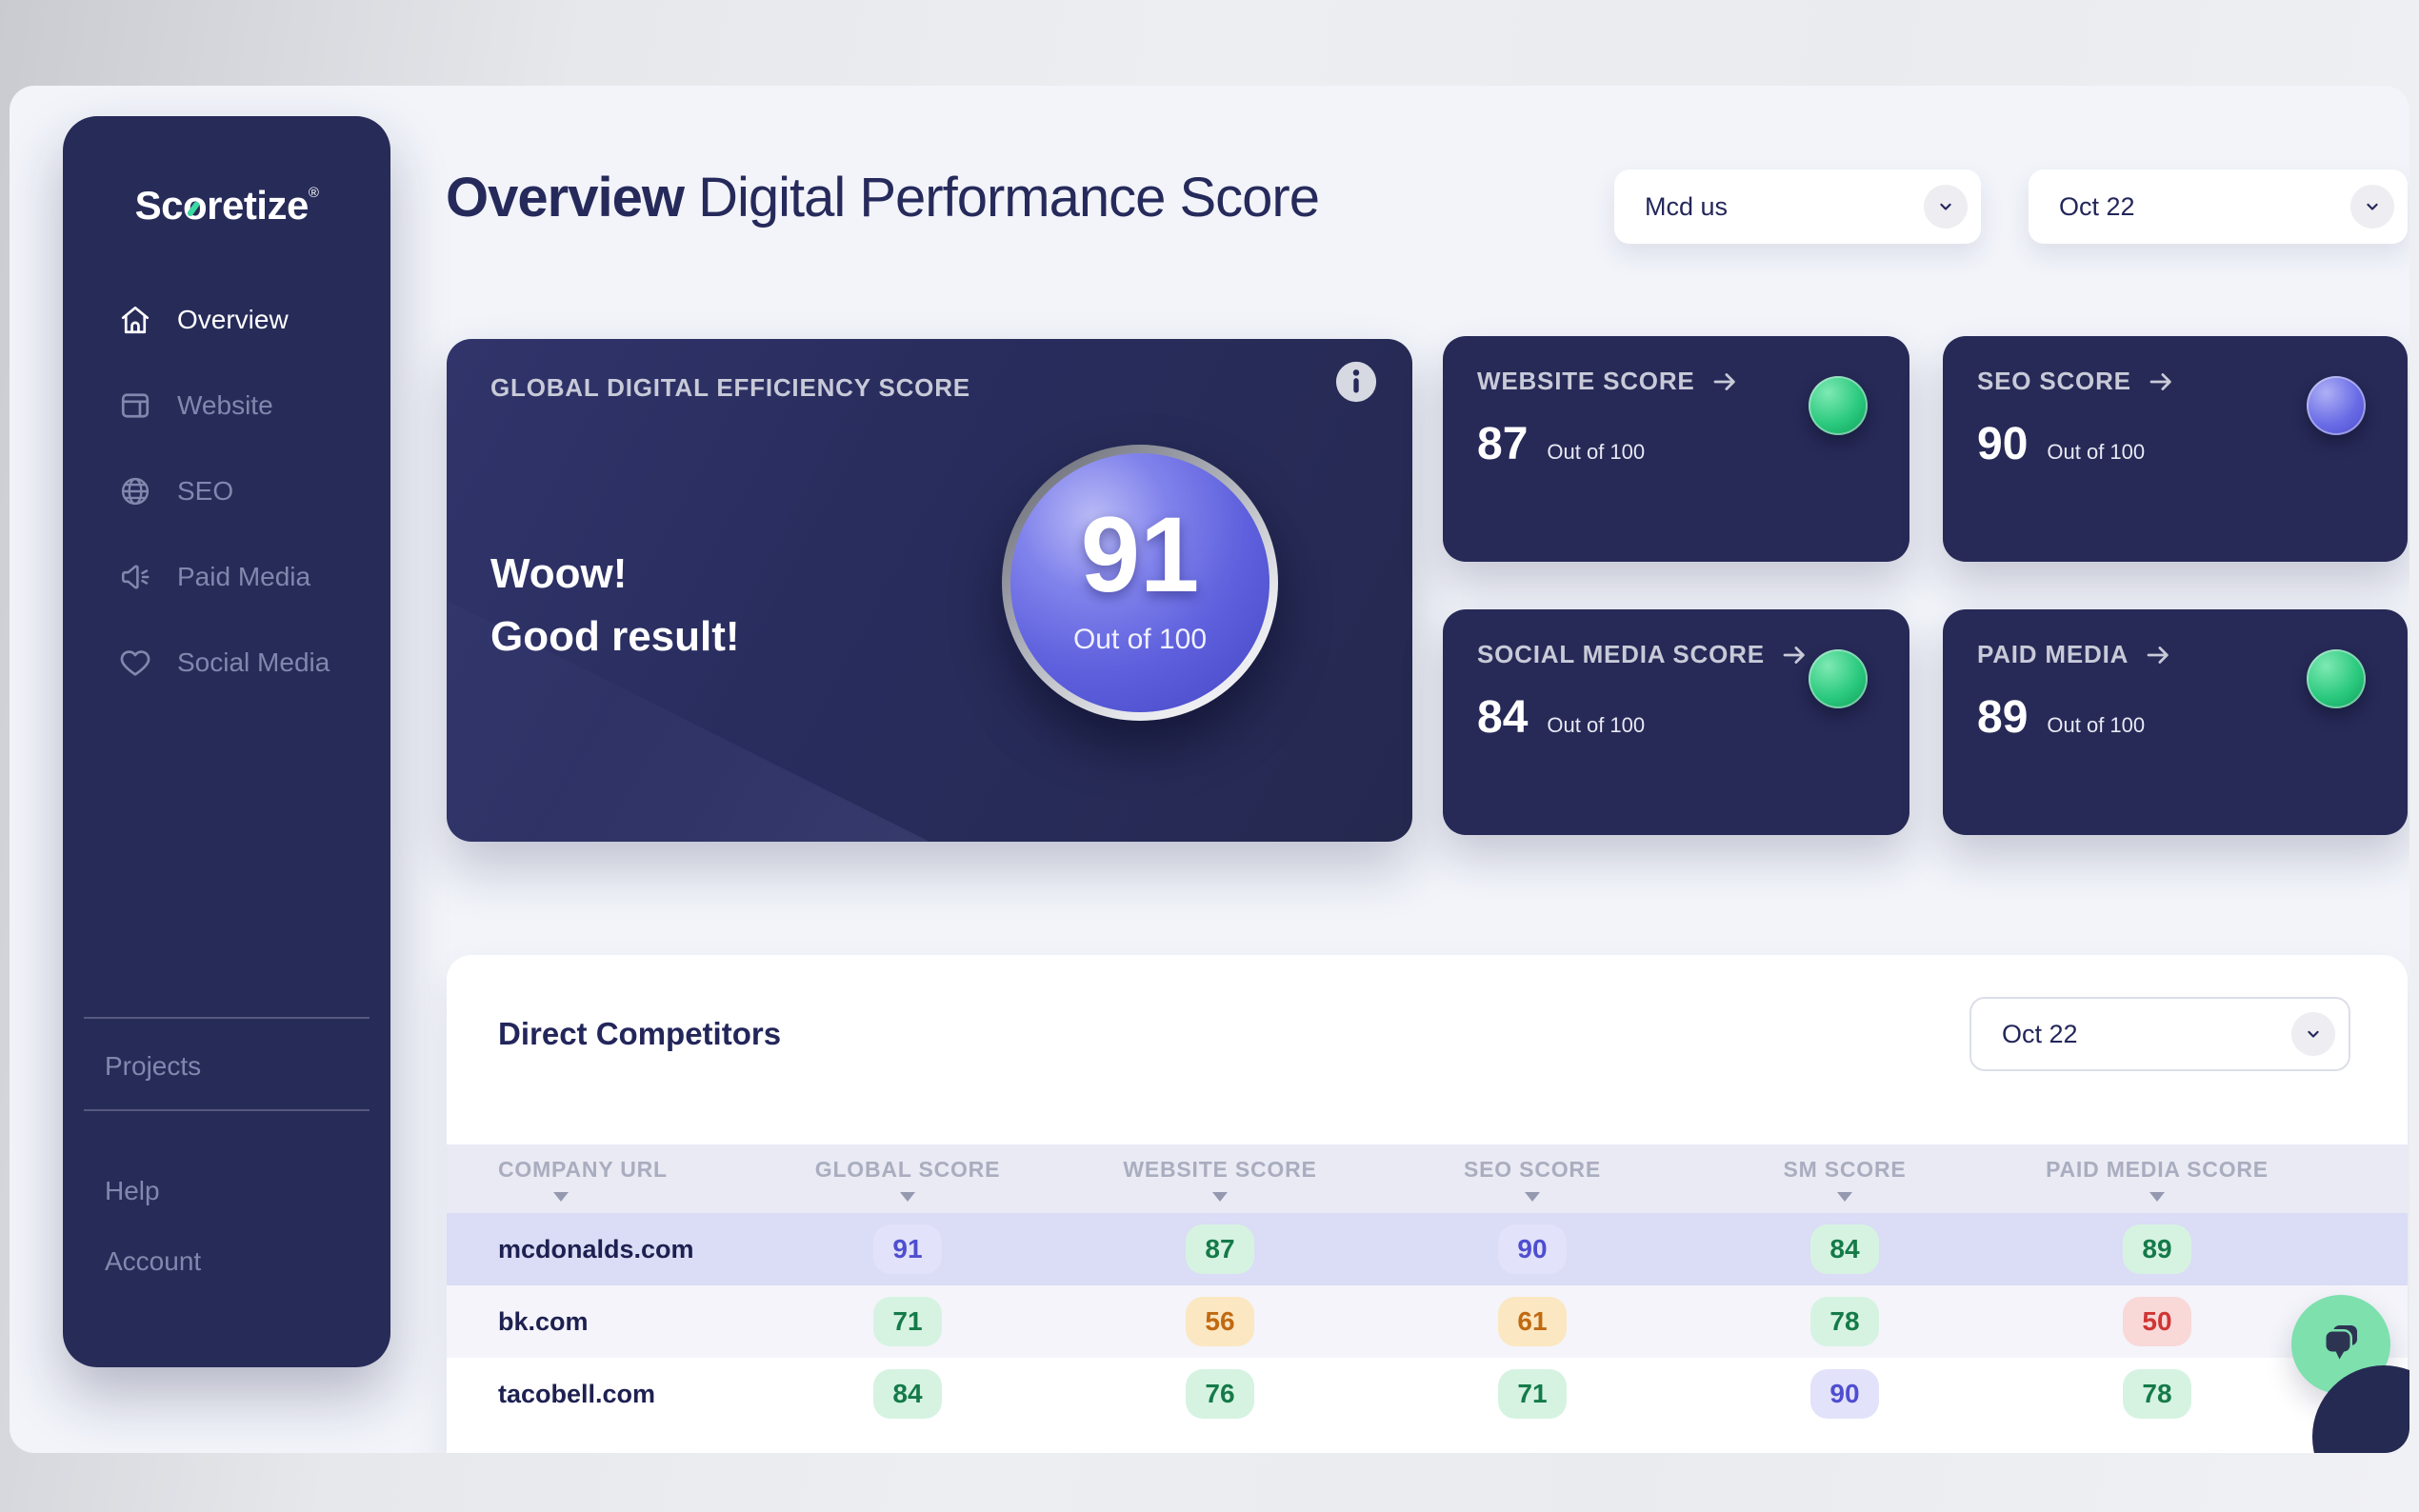  Describe the element at coordinates (730, 387) in the screenshot. I see `global-score-label: GLOBAL DIGITAL EFFICIENCY SCORE` at that location.